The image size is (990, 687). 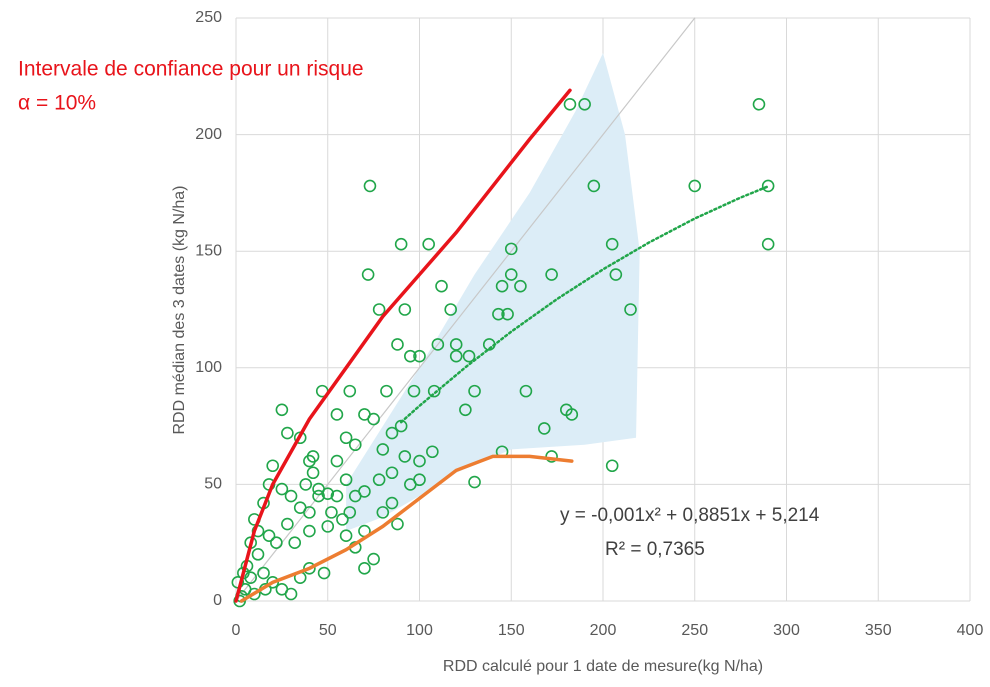 I want to click on y-tick-label: 150, so click(x=208, y=250).